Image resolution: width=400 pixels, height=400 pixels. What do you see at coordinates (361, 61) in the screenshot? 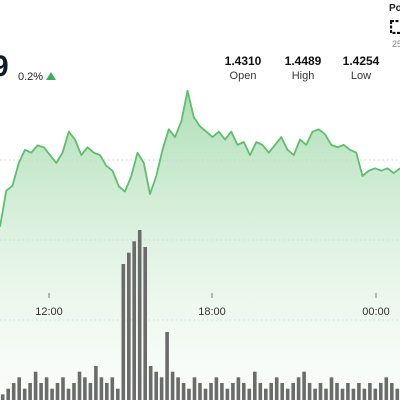
I see `low-value: 1.4254` at bounding box center [361, 61].